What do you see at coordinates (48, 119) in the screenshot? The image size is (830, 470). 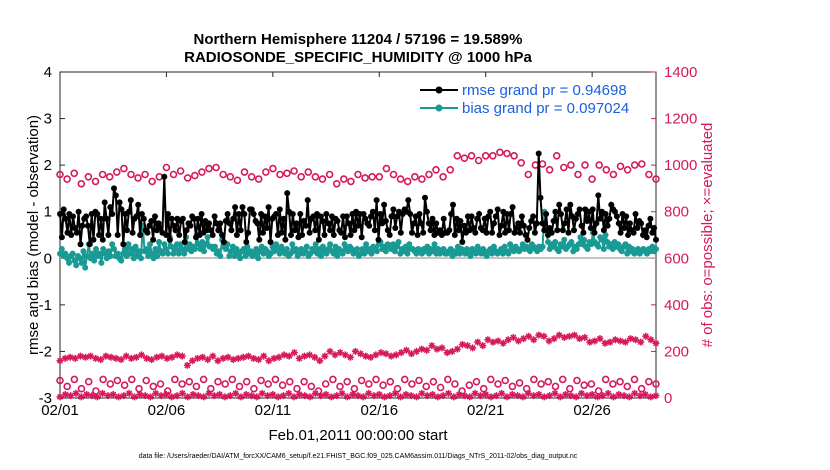 I see `y-tick-label: 3` at bounding box center [48, 119].